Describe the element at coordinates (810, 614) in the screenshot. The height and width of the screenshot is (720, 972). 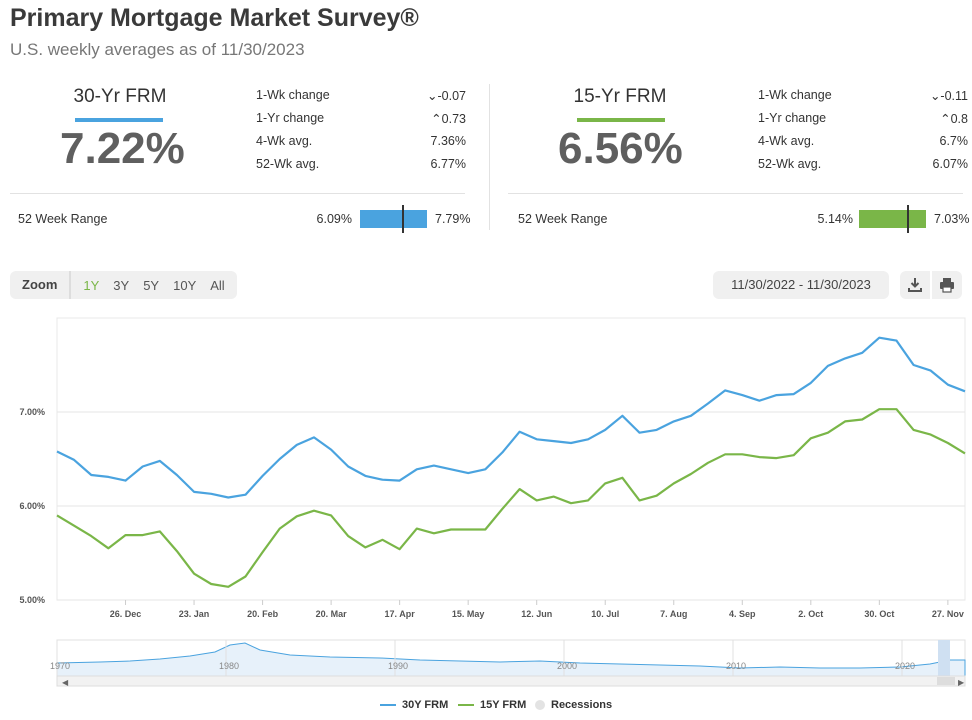
I see `x-tick-label: 2. Oct` at that location.